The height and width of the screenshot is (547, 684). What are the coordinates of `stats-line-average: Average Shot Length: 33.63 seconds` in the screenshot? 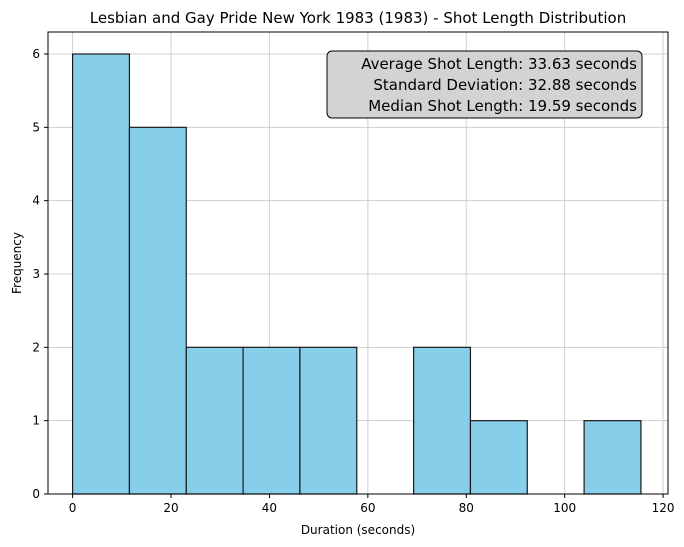 It's located at (499, 64).